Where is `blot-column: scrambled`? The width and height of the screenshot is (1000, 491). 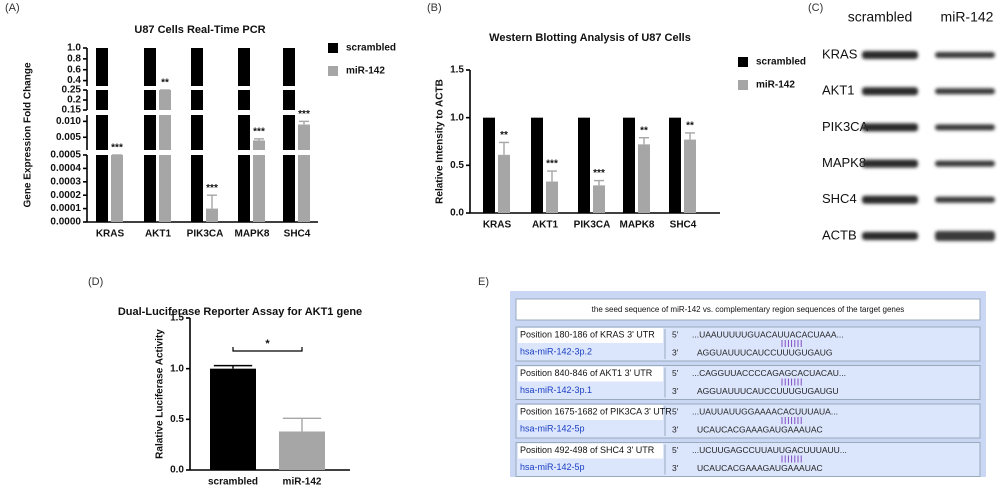
blot-column: scrambled is located at coordinates (880, 17).